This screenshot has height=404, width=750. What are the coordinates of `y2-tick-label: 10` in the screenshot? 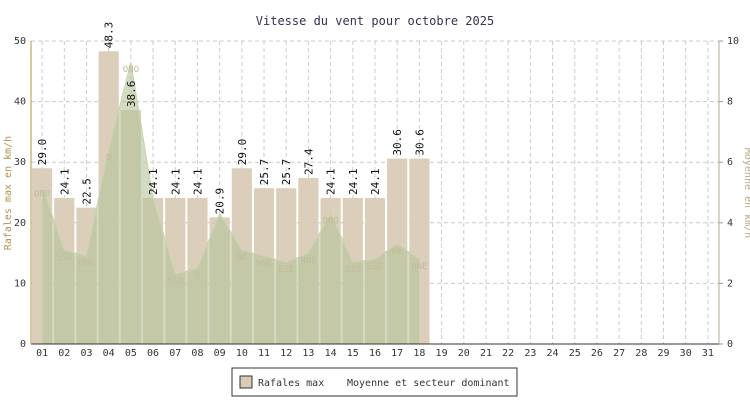 It's located at (733, 41).